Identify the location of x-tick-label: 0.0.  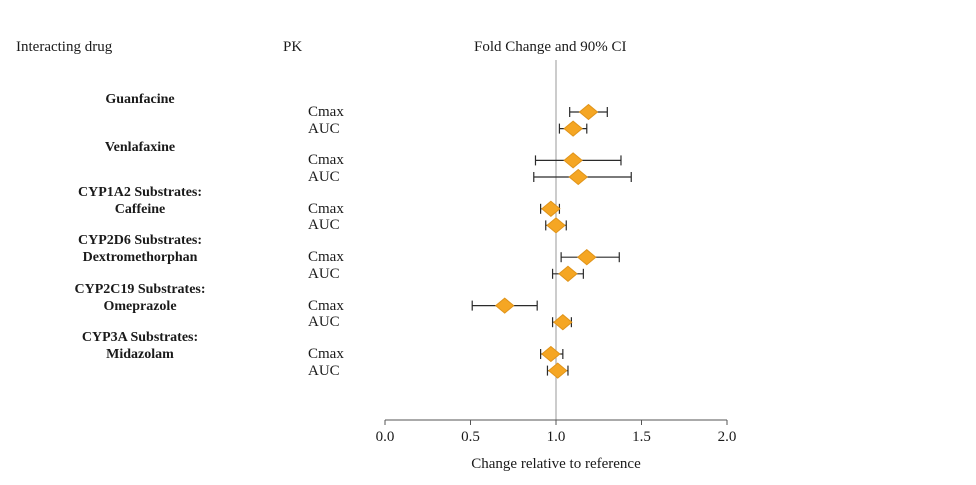
(385, 437).